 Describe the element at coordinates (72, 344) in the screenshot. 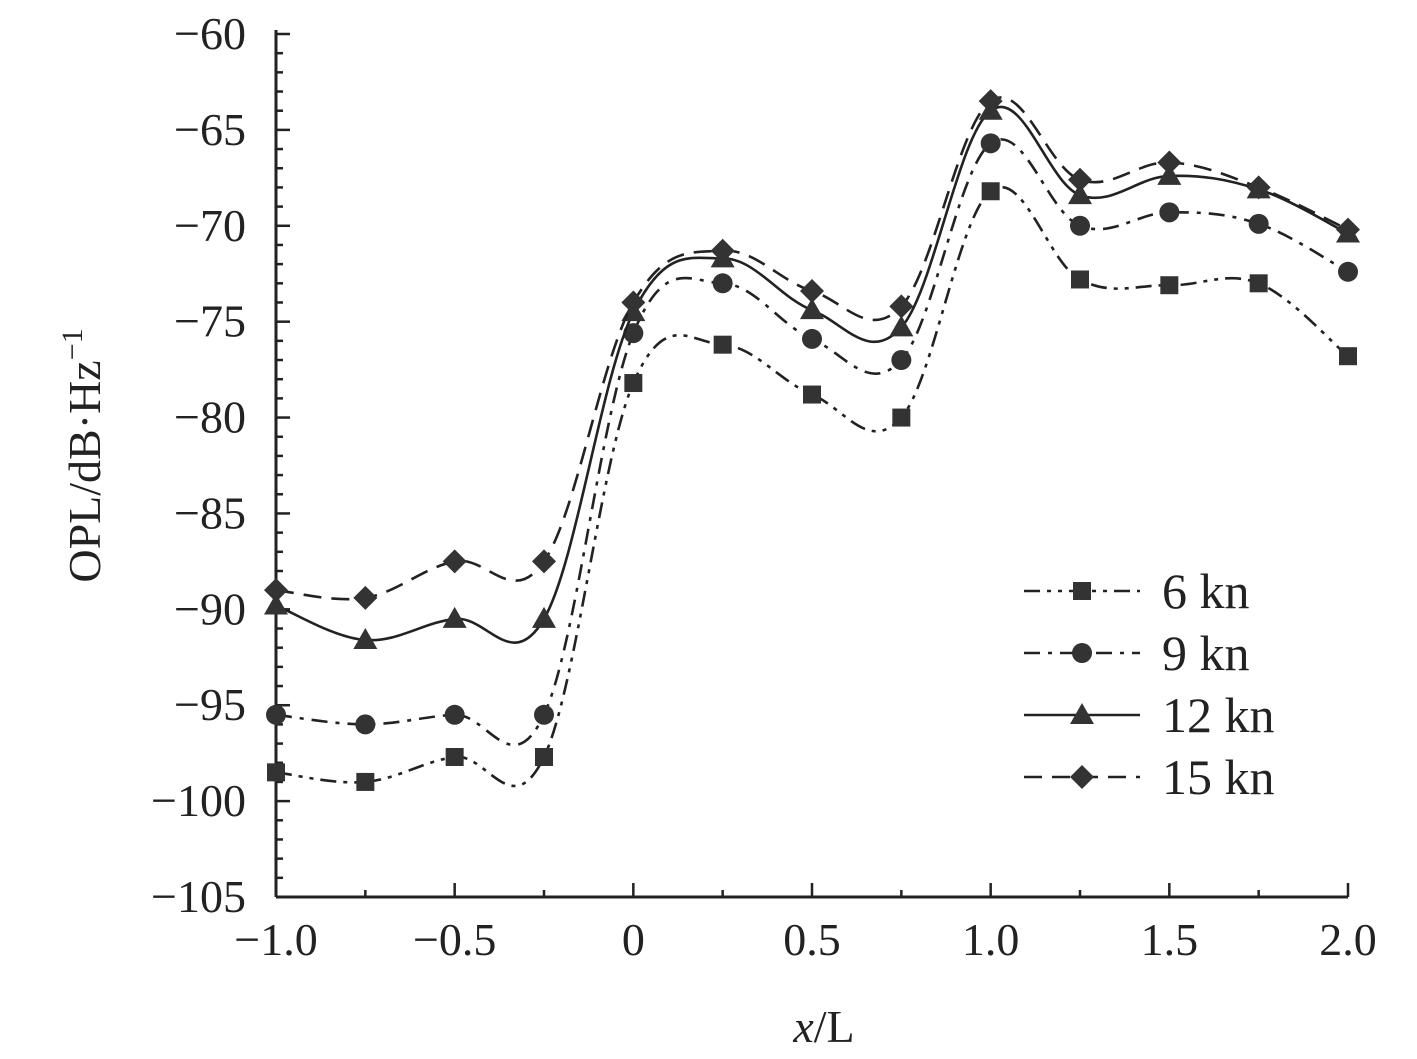

I see `y-axis-title-superscript: −1` at that location.